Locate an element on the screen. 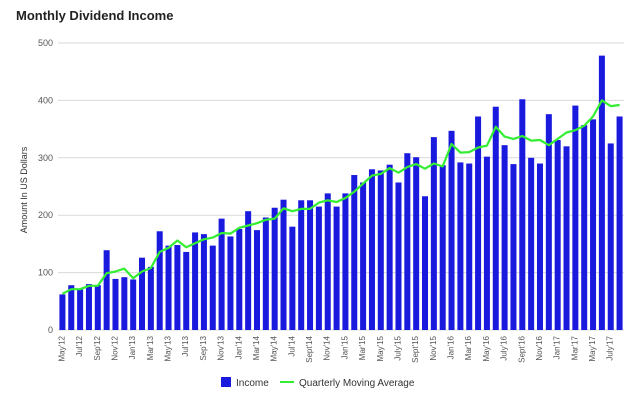 The width and height of the screenshot is (640, 408). y-tick-label: 0 is located at coordinates (50, 330).